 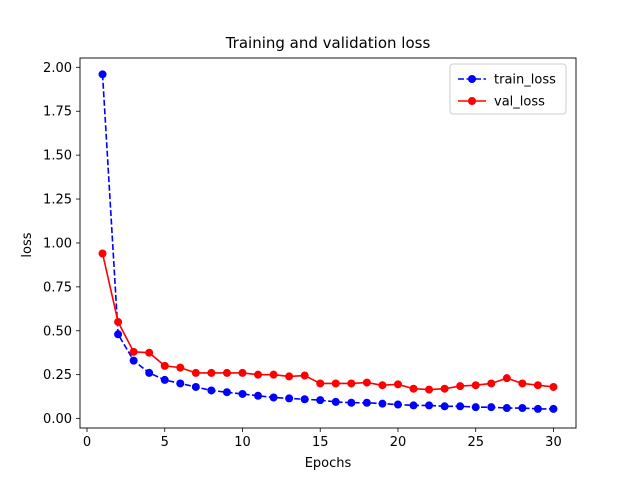 I want to click on y-tick-label: 1.25, so click(x=57, y=200).